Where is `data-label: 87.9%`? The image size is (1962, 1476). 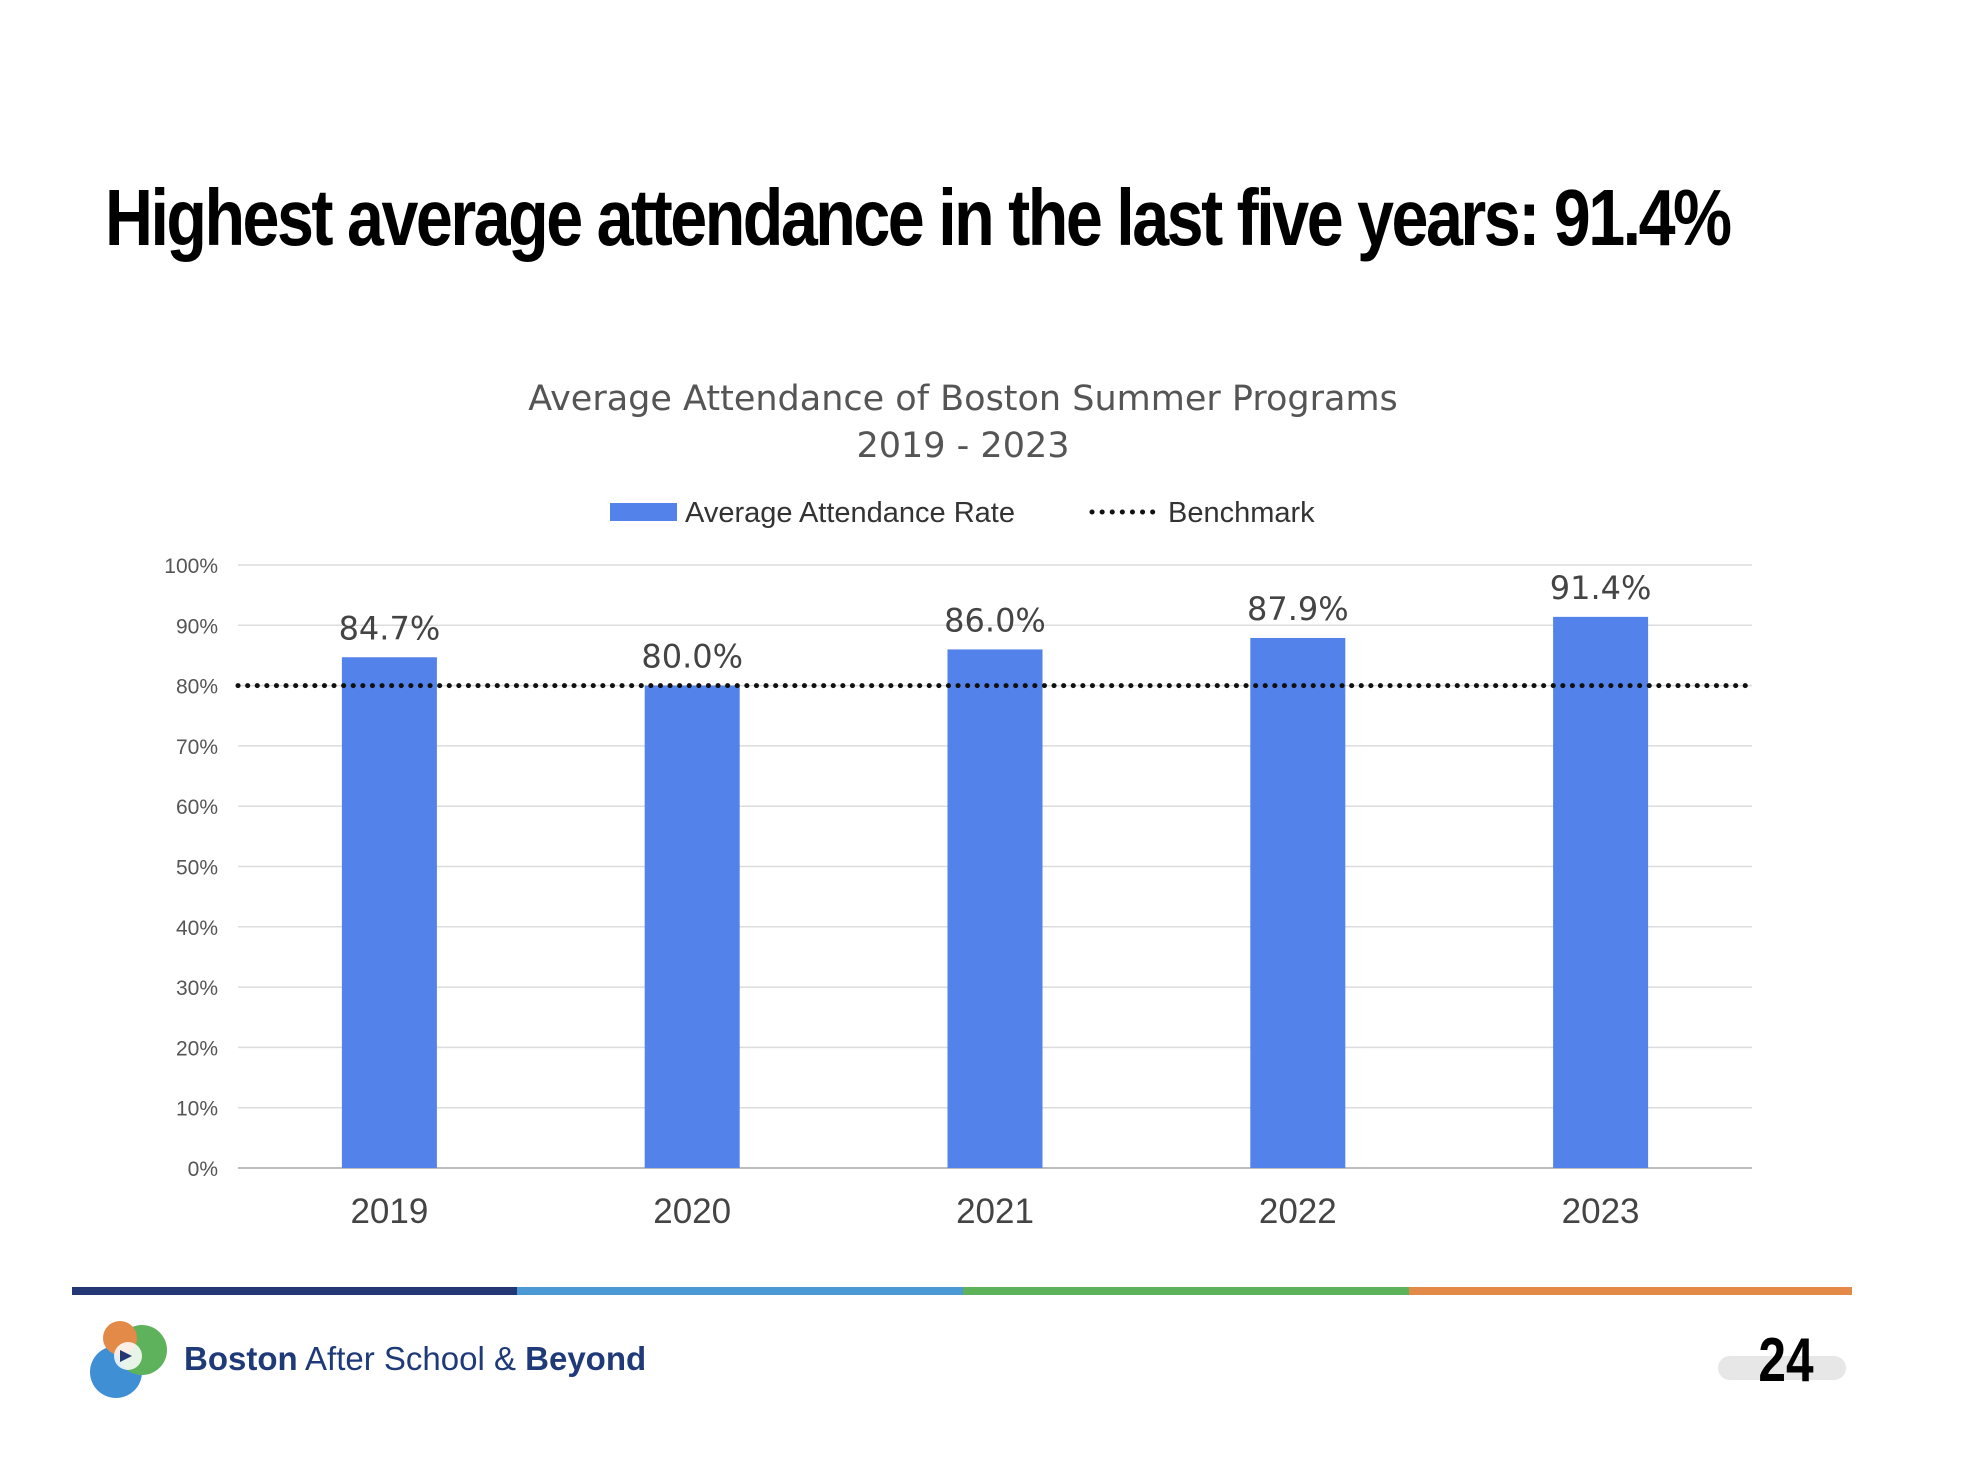 data-label: 87.9% is located at coordinates (1298, 609).